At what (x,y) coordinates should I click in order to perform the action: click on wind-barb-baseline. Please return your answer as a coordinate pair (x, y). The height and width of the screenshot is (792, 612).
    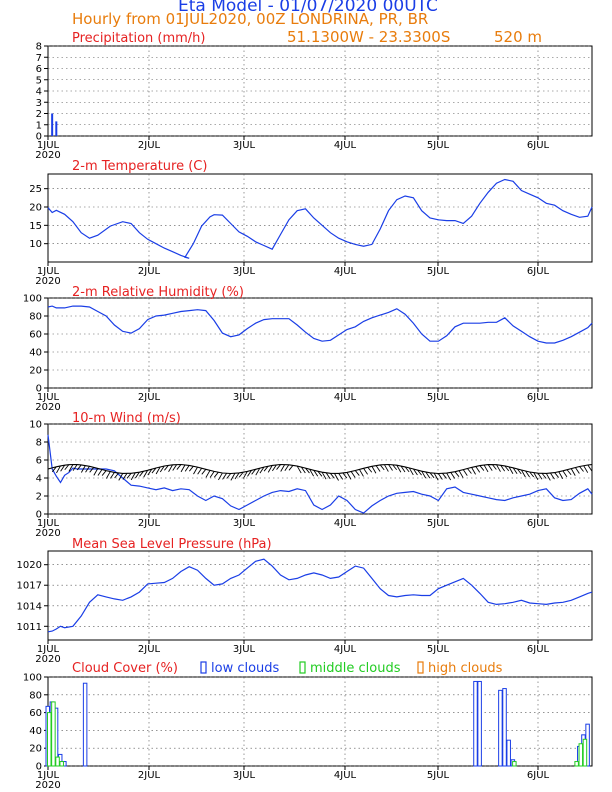
    Looking at the image, I should click on (320, 469).